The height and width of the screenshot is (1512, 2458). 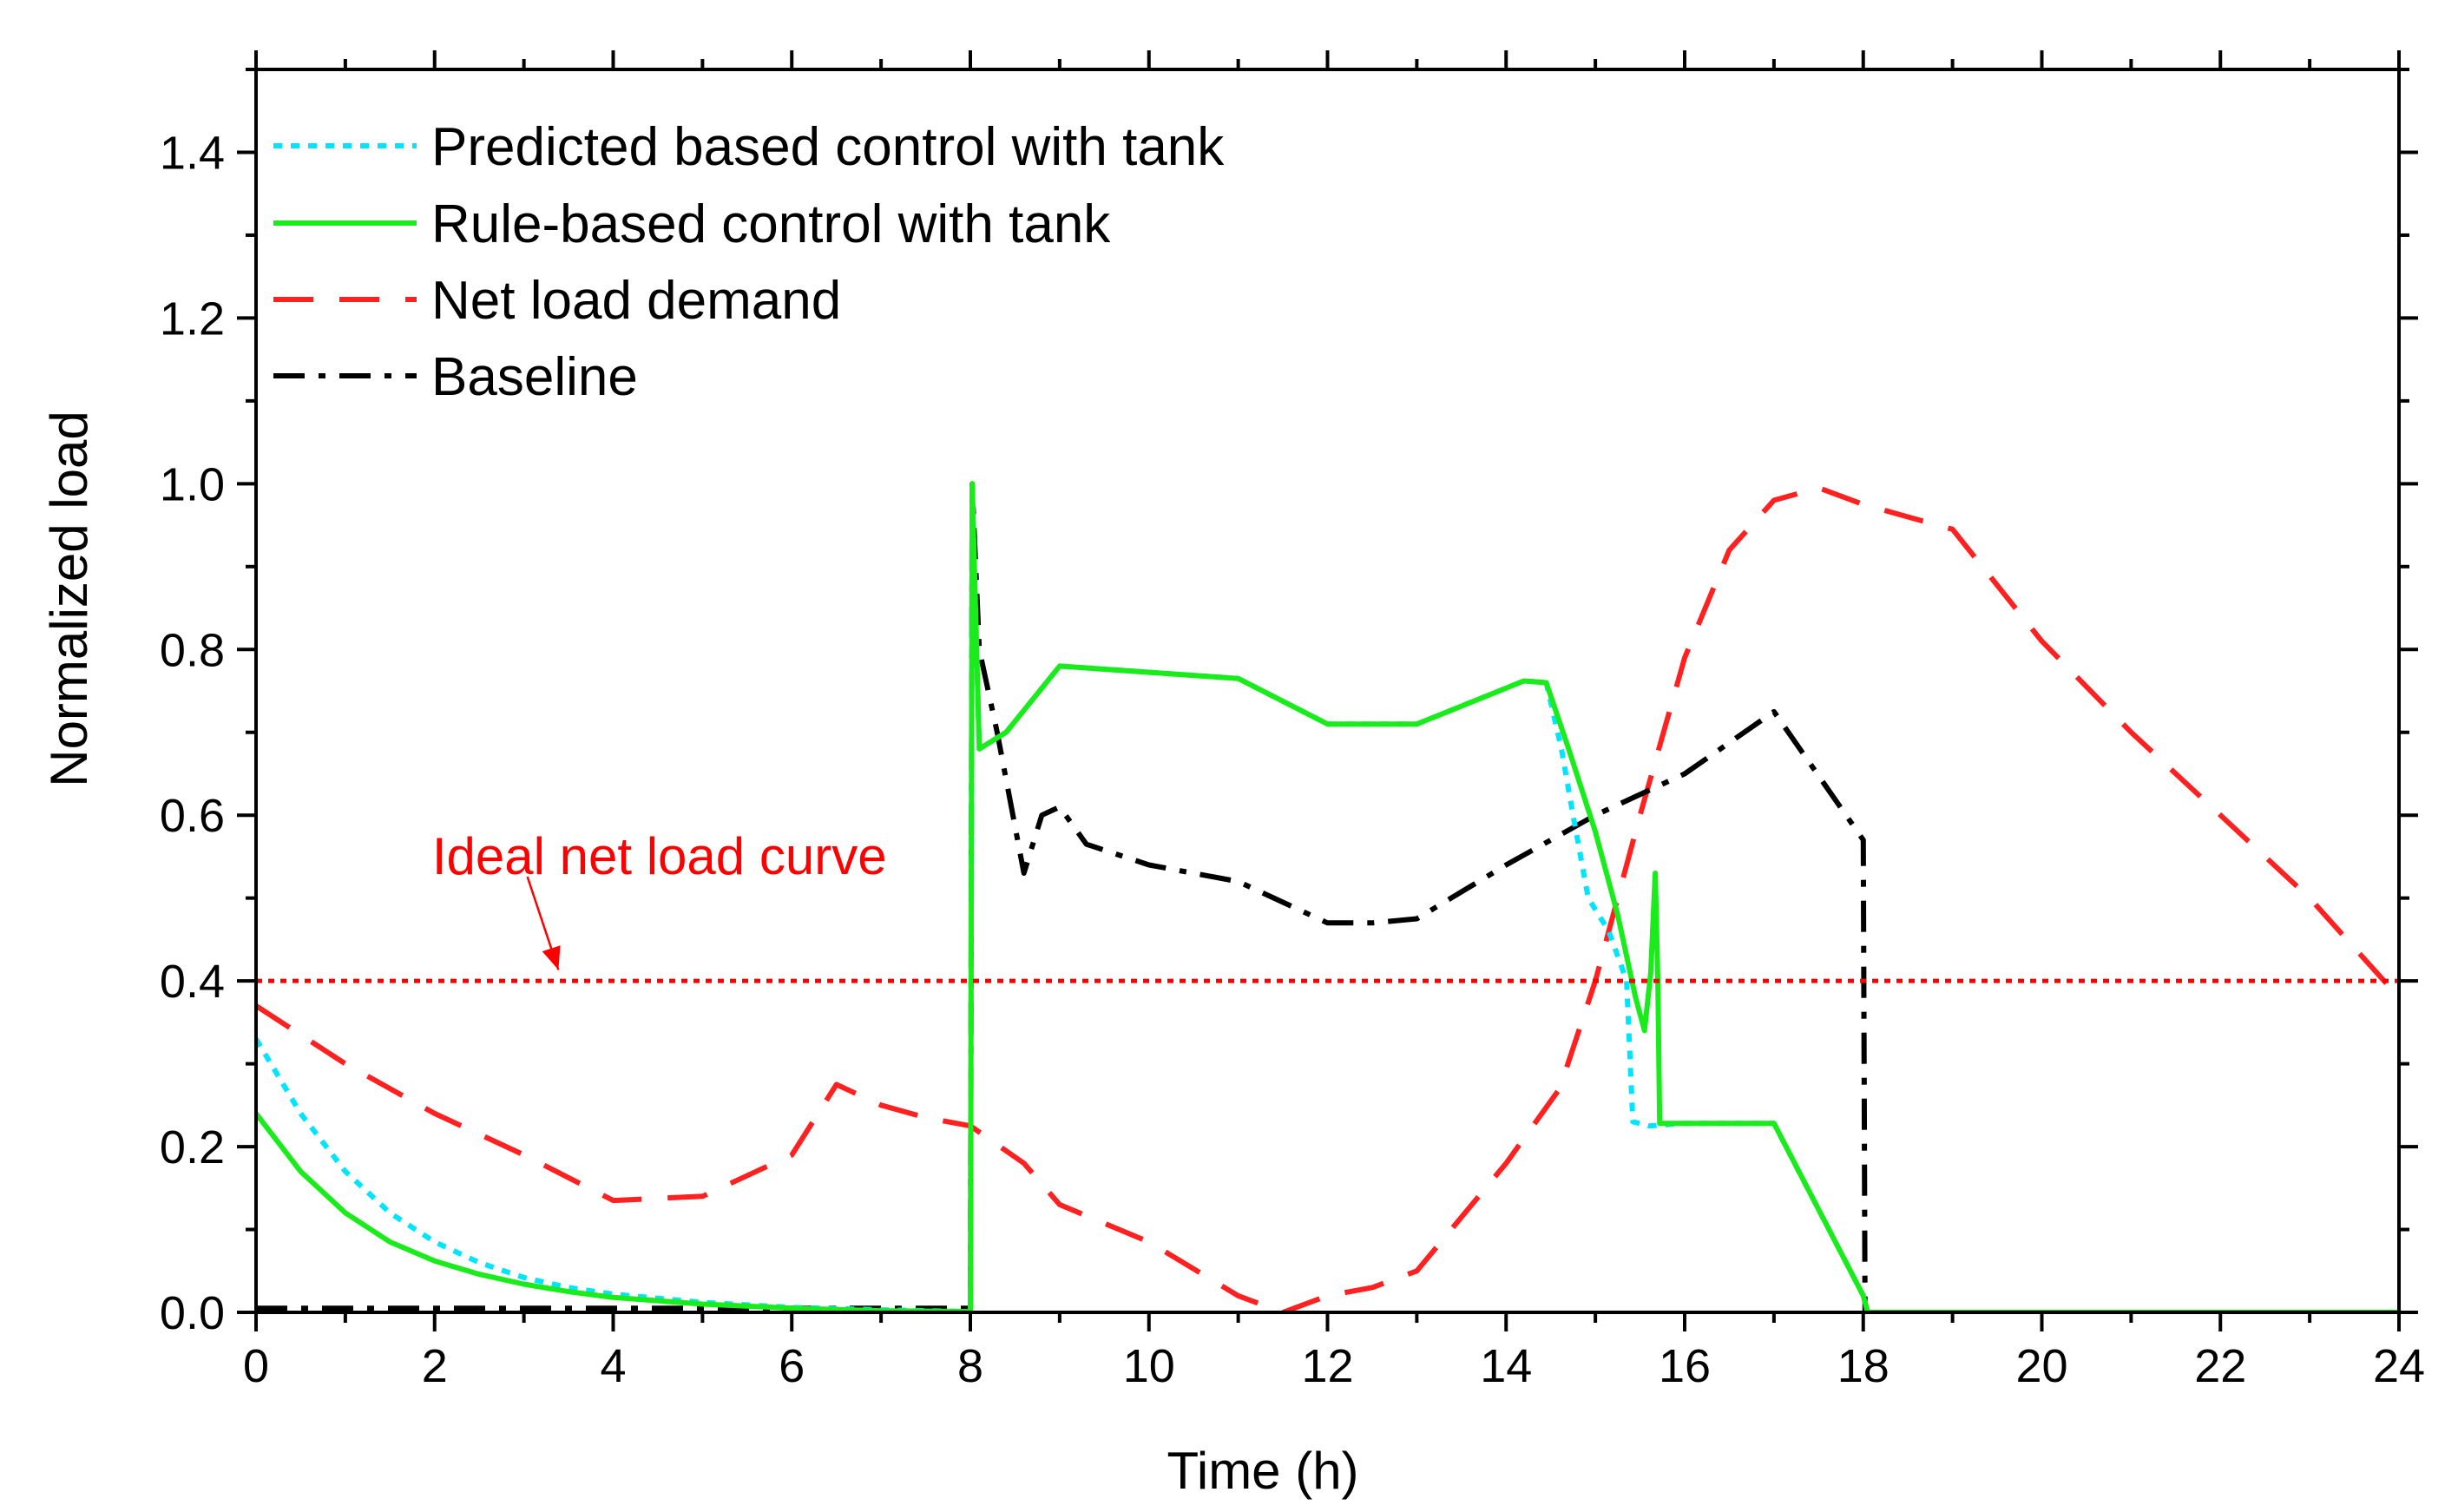 What do you see at coordinates (192, 1147) in the screenshot?
I see `y-tick-label: 0.2` at bounding box center [192, 1147].